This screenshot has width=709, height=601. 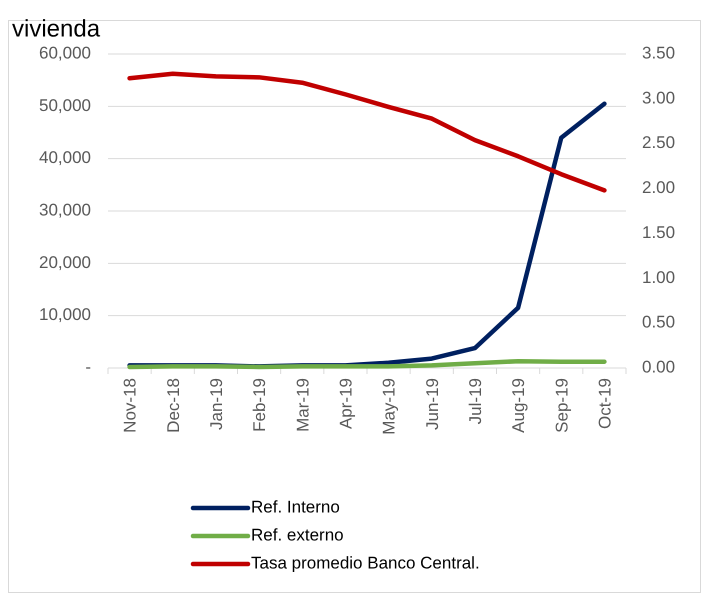 What do you see at coordinates (173, 405) in the screenshot?
I see `x-tick-label: Dec-18` at bounding box center [173, 405].